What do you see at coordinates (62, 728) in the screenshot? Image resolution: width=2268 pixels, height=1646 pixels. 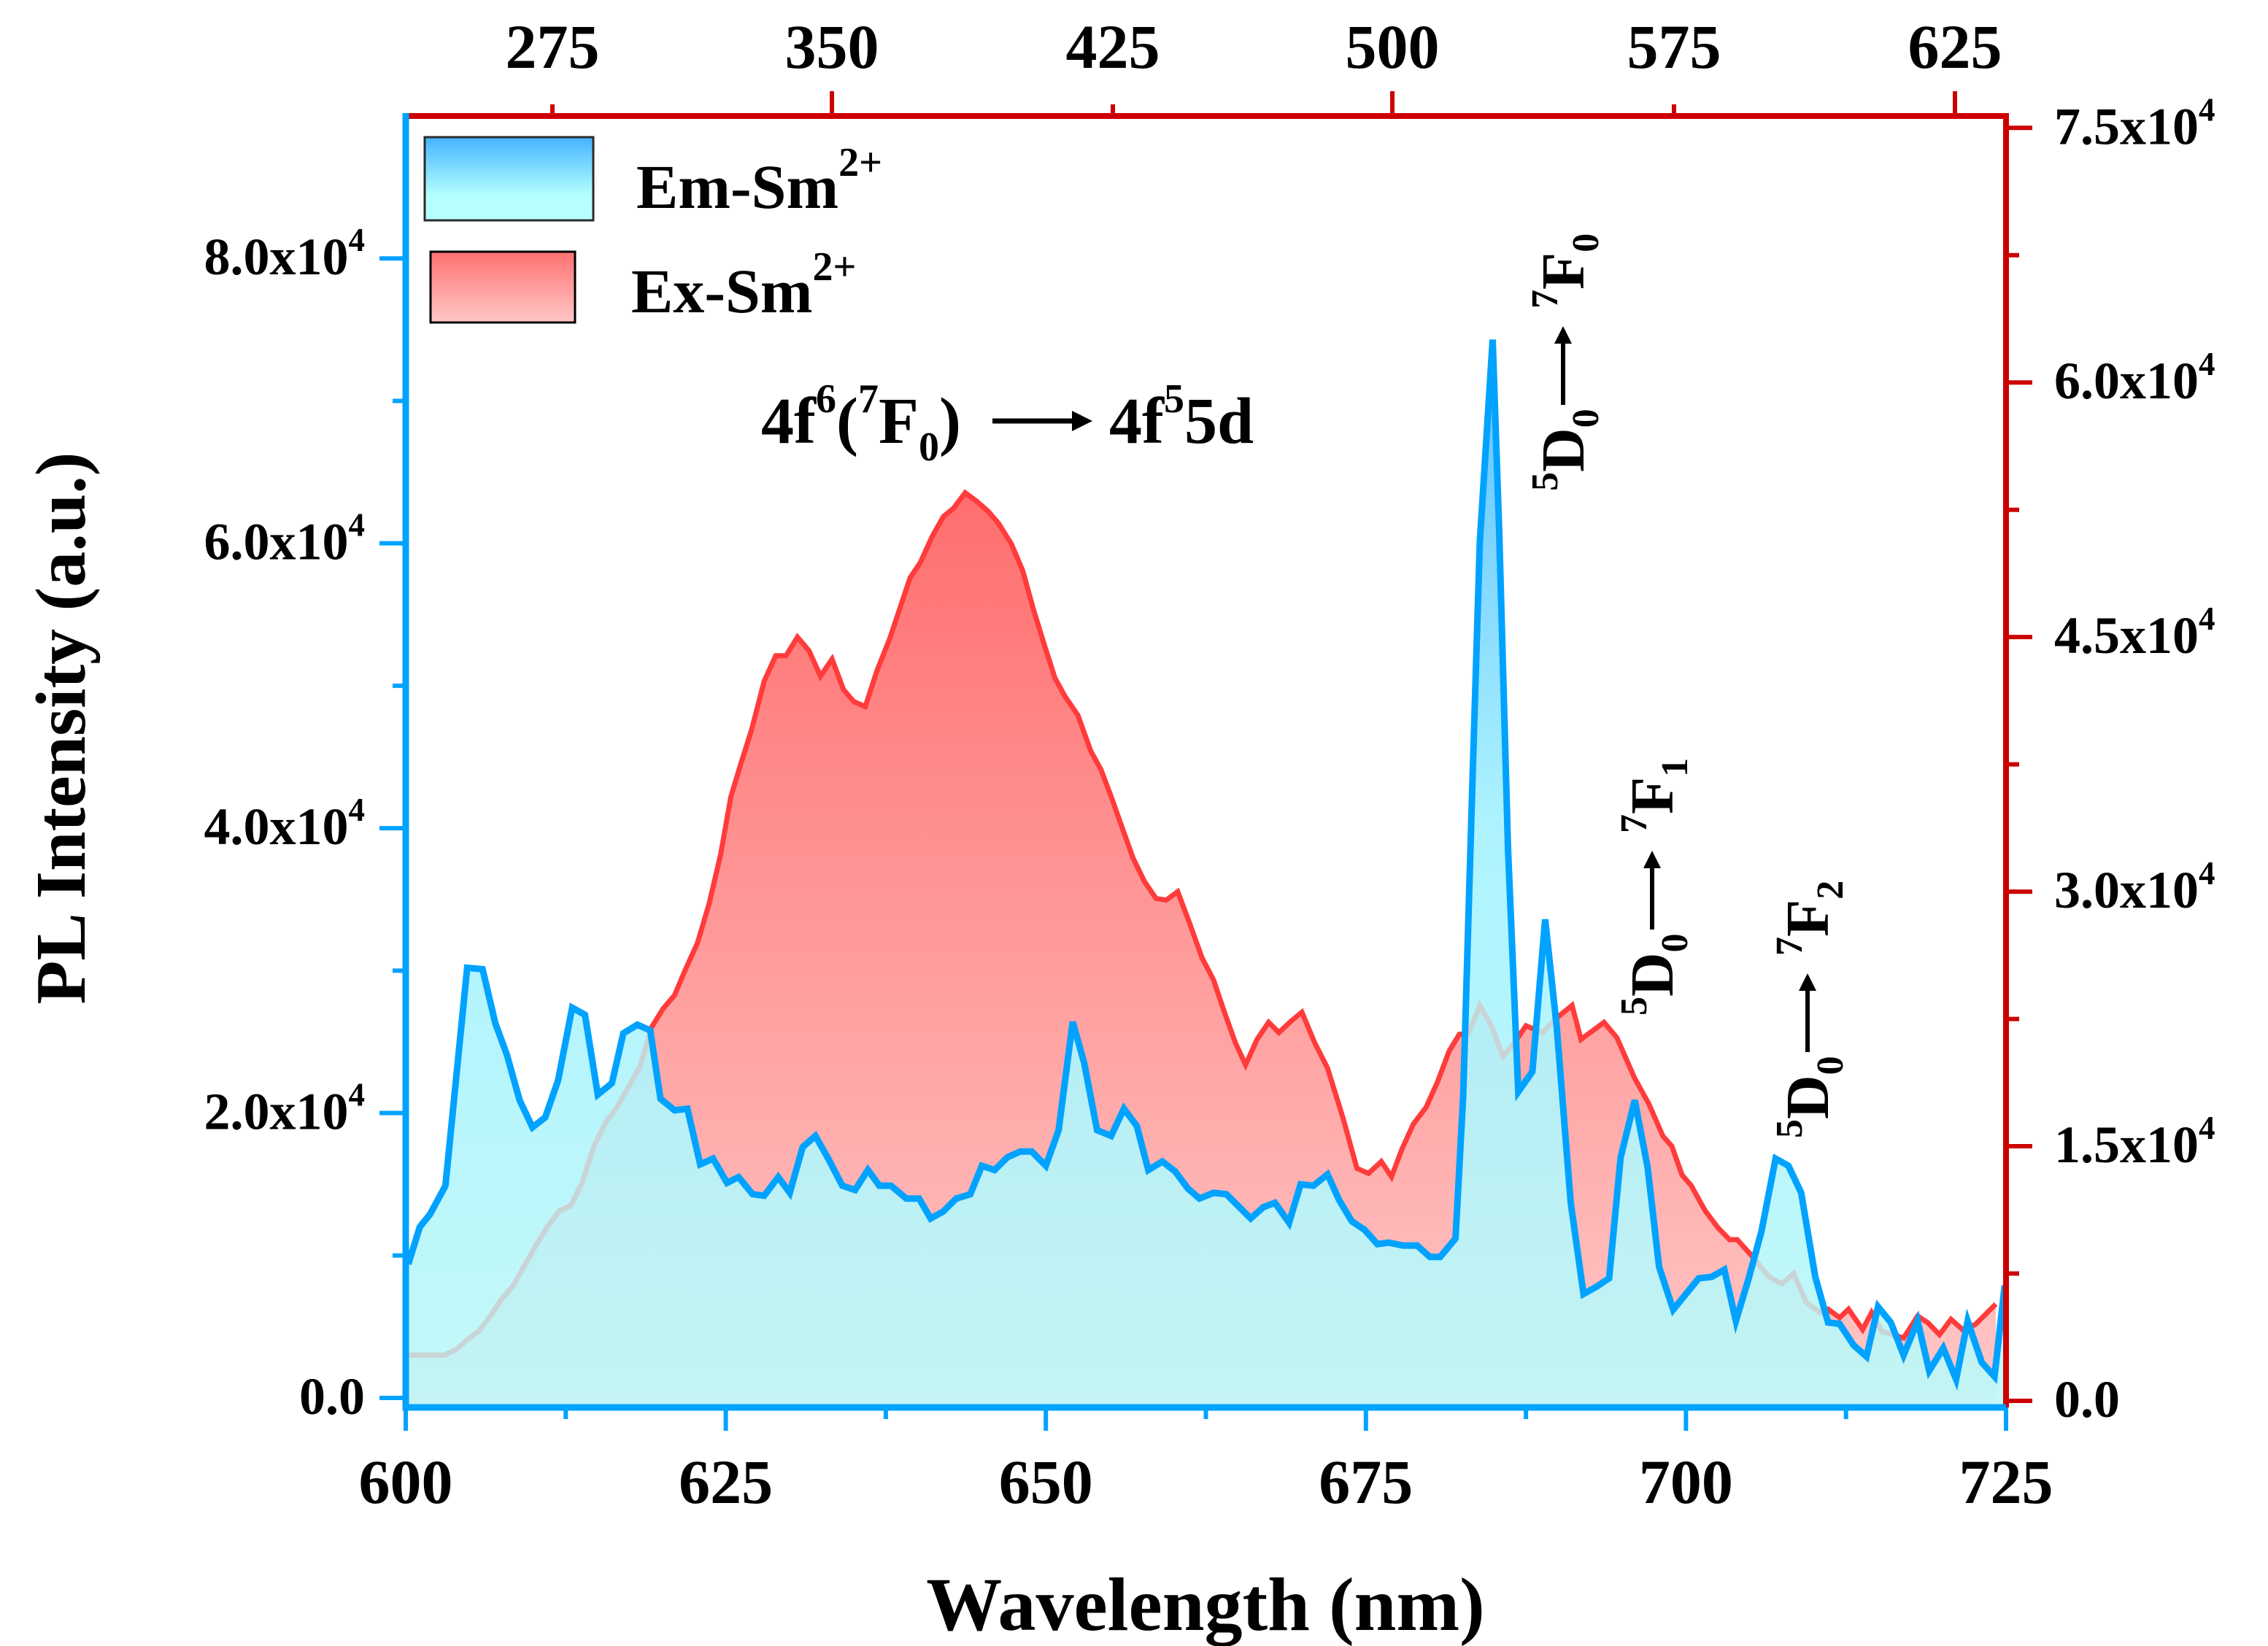 I see `y-axis-title: PL Intensity (a.u.)` at bounding box center [62, 728].